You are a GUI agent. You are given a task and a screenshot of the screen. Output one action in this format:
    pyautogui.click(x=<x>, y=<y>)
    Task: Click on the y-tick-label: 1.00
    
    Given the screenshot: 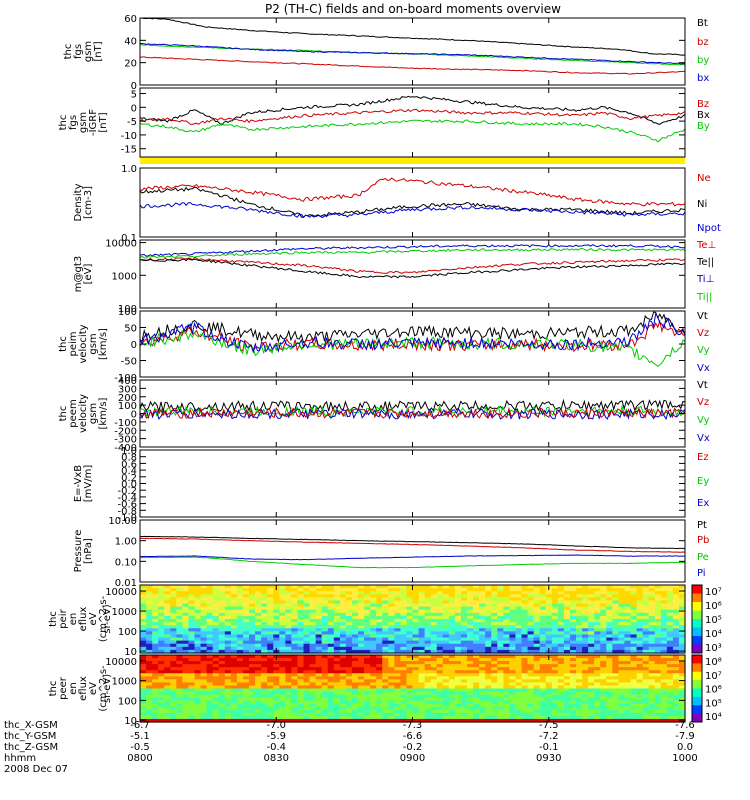 What is the action you would take?
    pyautogui.click(x=126, y=542)
    